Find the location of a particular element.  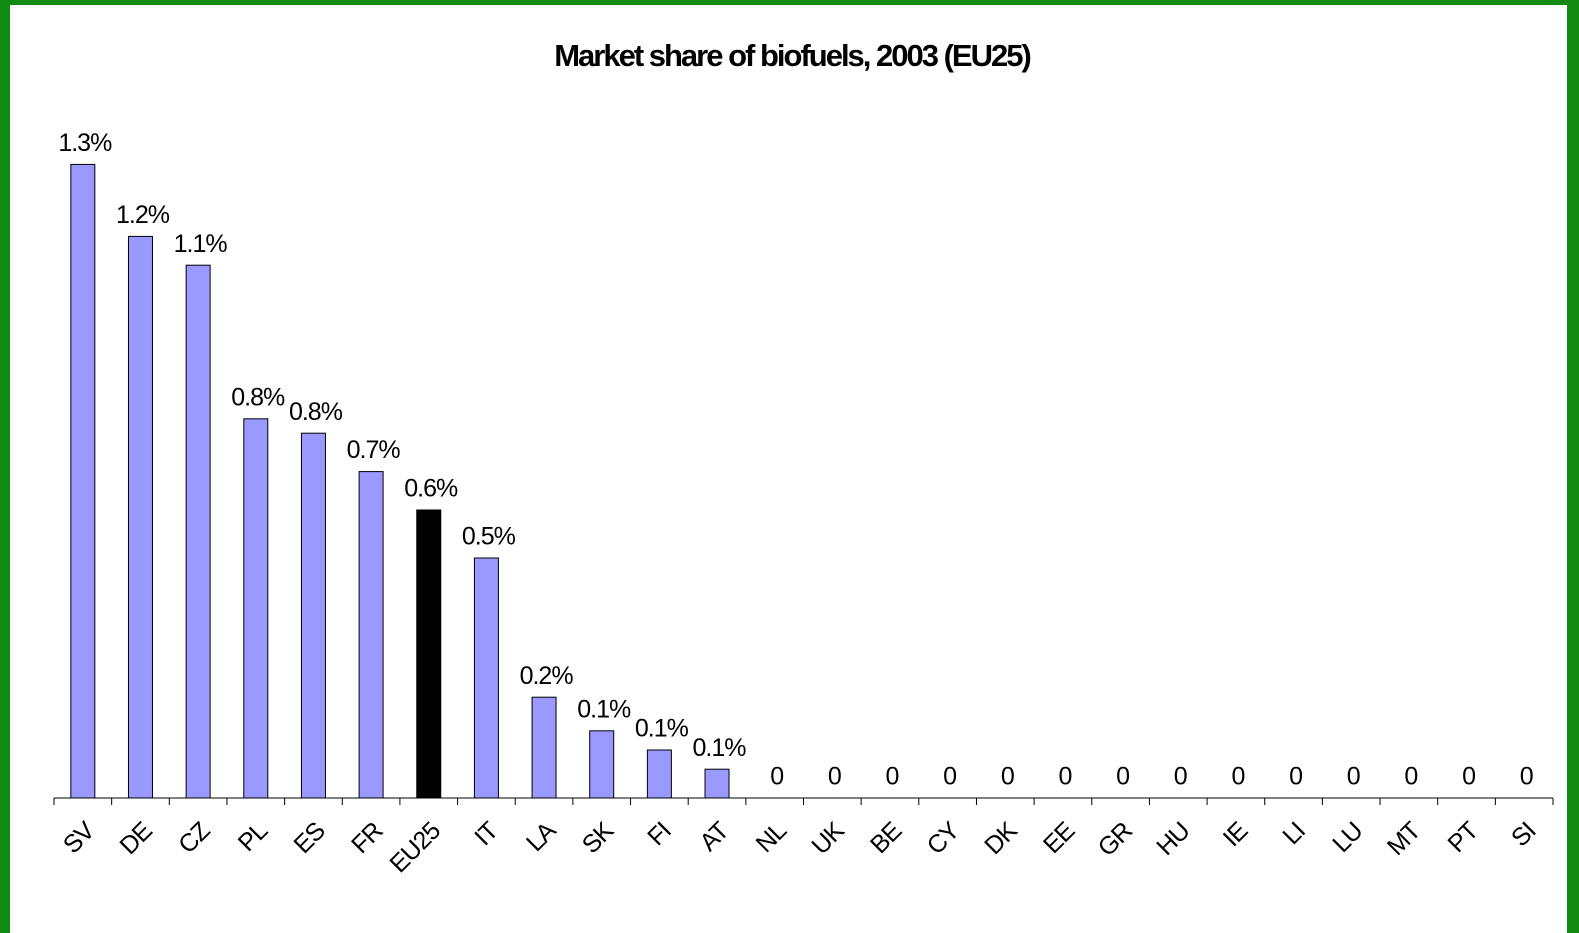

x-tick-label: DE is located at coordinates (135, 838).